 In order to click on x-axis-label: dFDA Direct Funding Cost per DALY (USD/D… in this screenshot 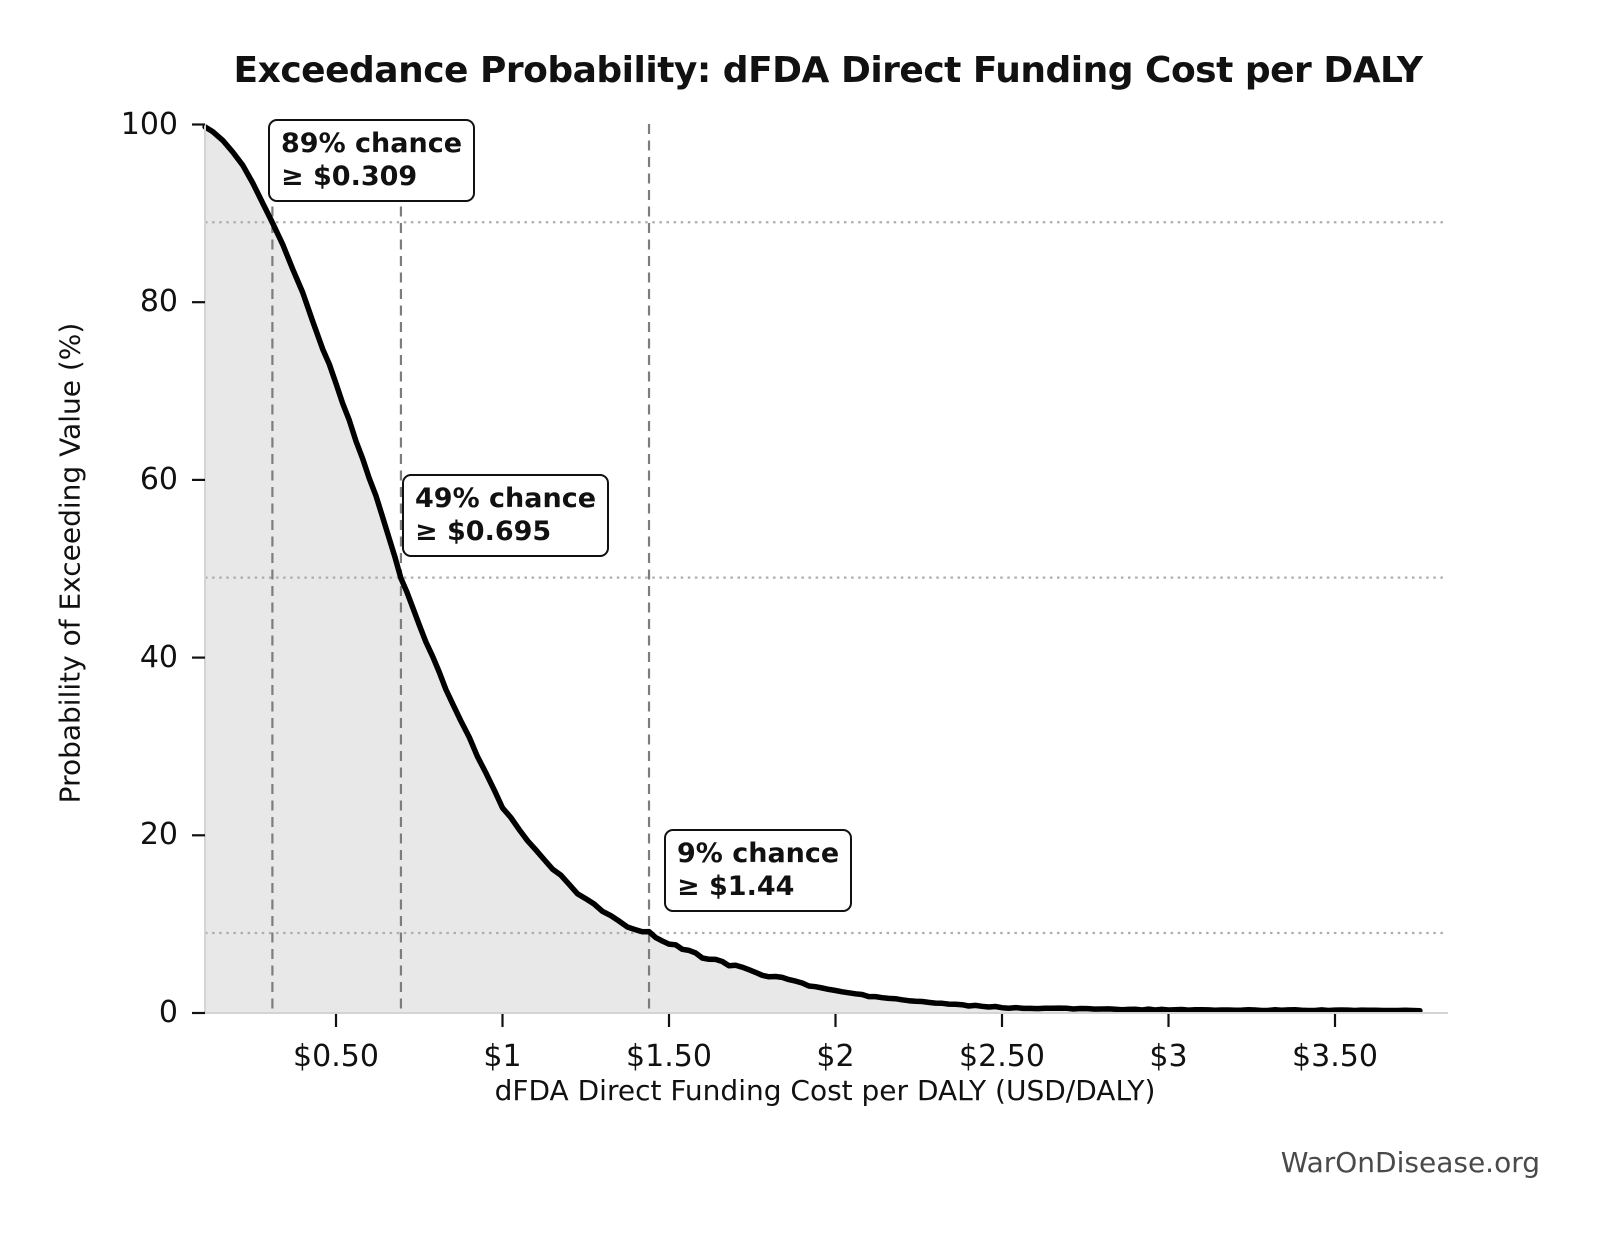, I will do `click(825, 1090)`.